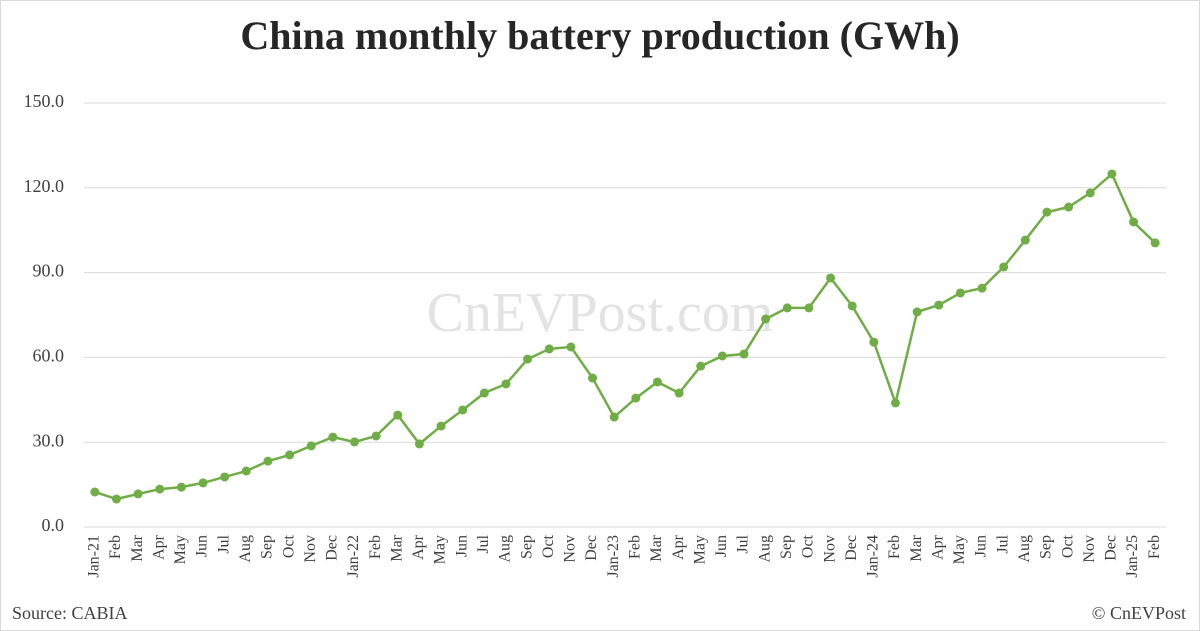 This screenshot has height=631, width=1200. What do you see at coordinates (600, 313) in the screenshot?
I see `watermark: CnEVPost.com` at bounding box center [600, 313].